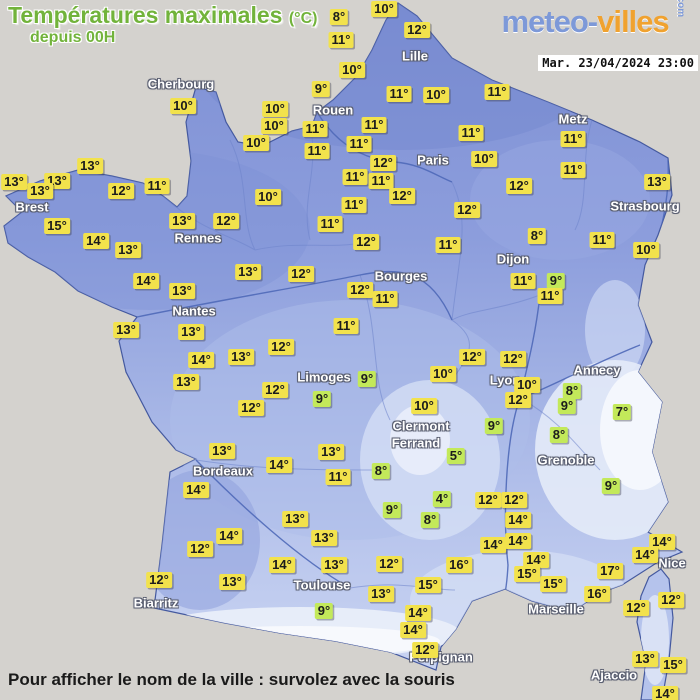 The image size is (700, 700). Describe the element at coordinates (459, 565) in the screenshot. I see `temp-badge: 16°` at that location.